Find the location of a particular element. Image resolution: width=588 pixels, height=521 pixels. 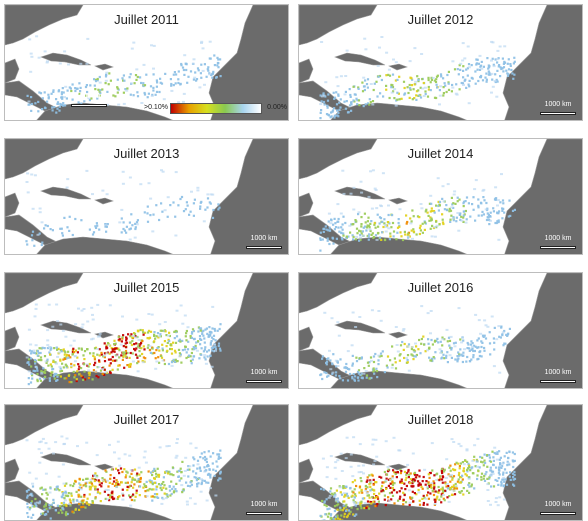

atlantic-map is located at coordinates (146, 462).